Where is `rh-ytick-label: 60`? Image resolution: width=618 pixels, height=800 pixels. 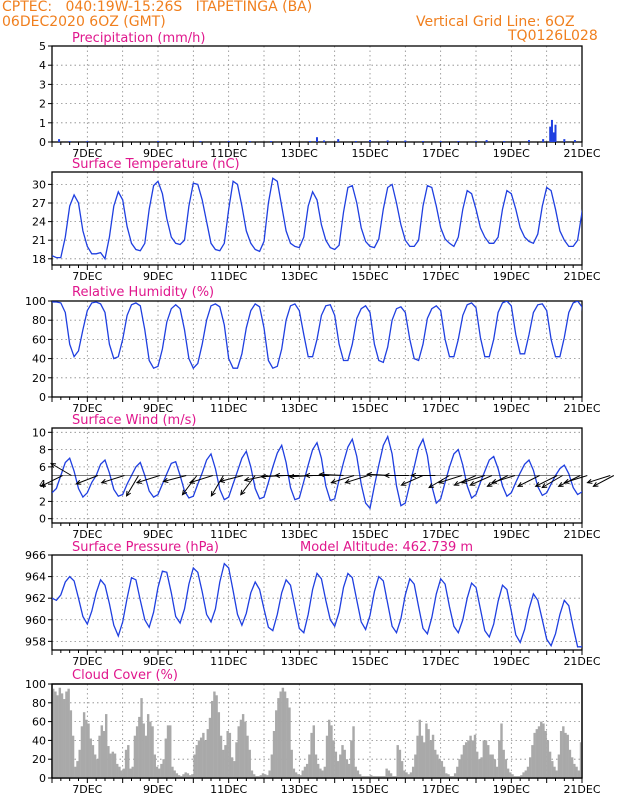 rh-ytick-label: 60 is located at coordinates (39, 339).